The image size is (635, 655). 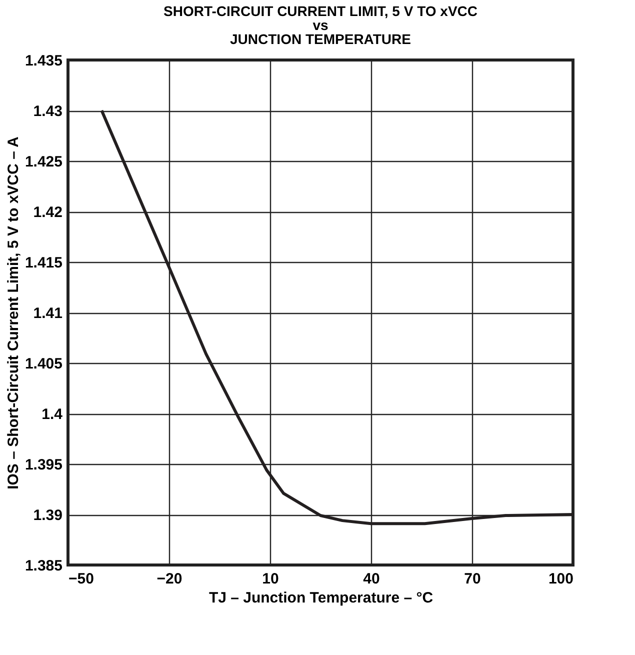 What do you see at coordinates (47, 111) in the screenshot?
I see `y-tick-label: 1.43` at bounding box center [47, 111].